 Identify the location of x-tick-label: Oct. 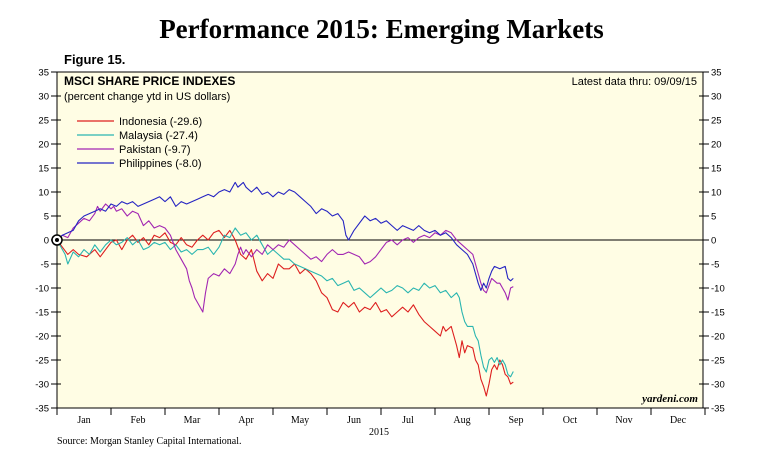
(570, 420).